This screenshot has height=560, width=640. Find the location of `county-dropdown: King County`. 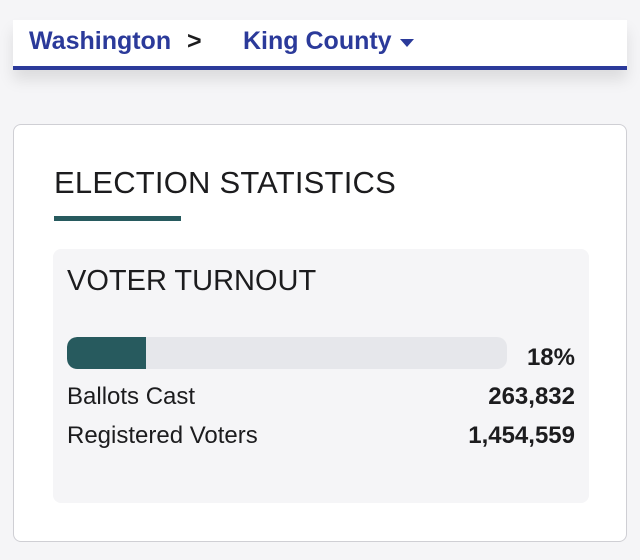

county-dropdown: King County is located at coordinates (328, 41).